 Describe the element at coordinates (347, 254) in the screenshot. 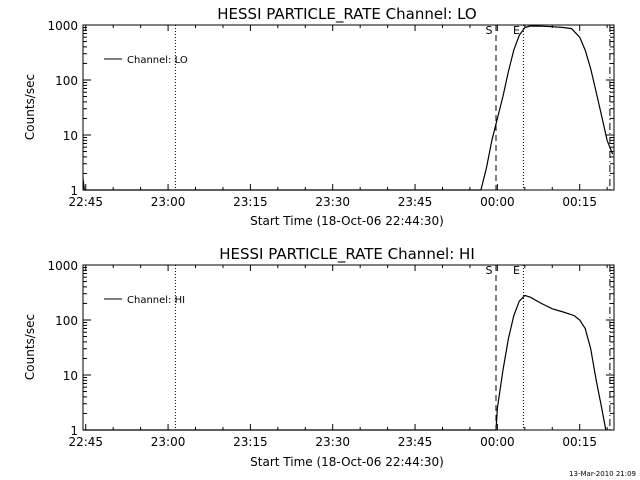

I see `panel-hi-title: HESSI PARTICLE_RATE Channel: HI` at that location.